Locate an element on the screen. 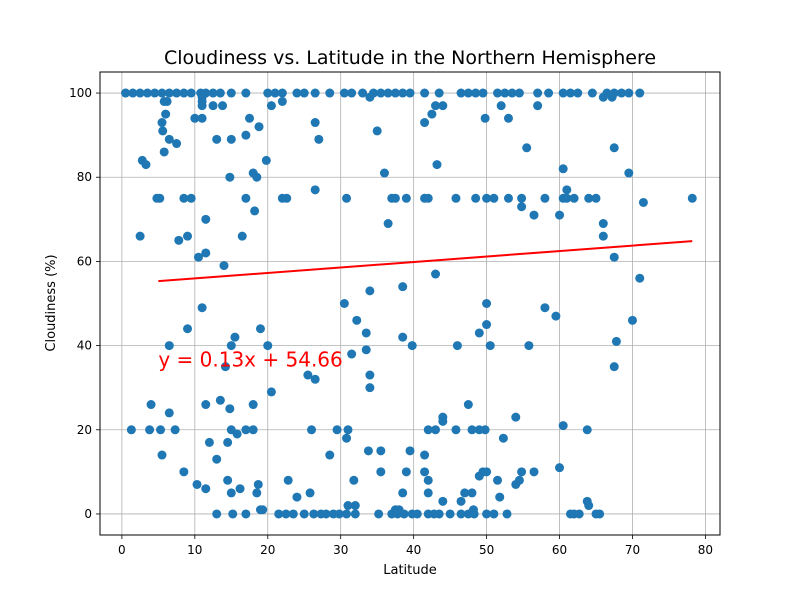 The height and width of the screenshot is (600, 800). x-tick-label: 30 is located at coordinates (340, 550).